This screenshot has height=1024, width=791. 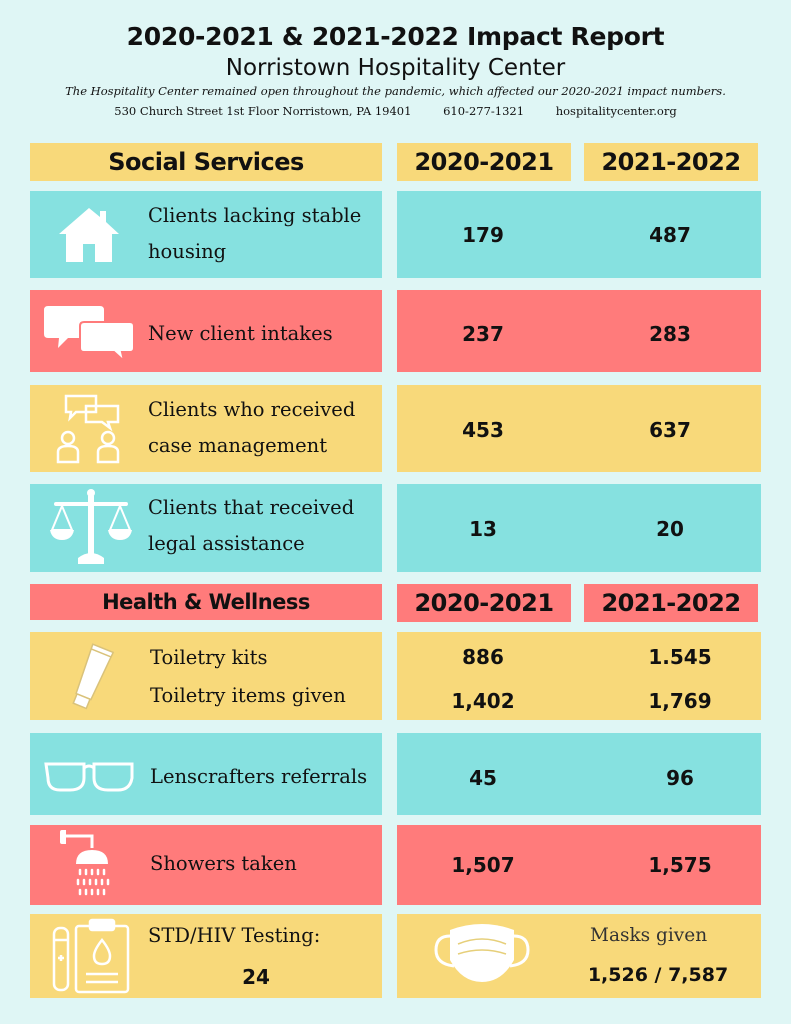 I want to click on health-wellness-heading: Health & Wellness, so click(x=206, y=602).